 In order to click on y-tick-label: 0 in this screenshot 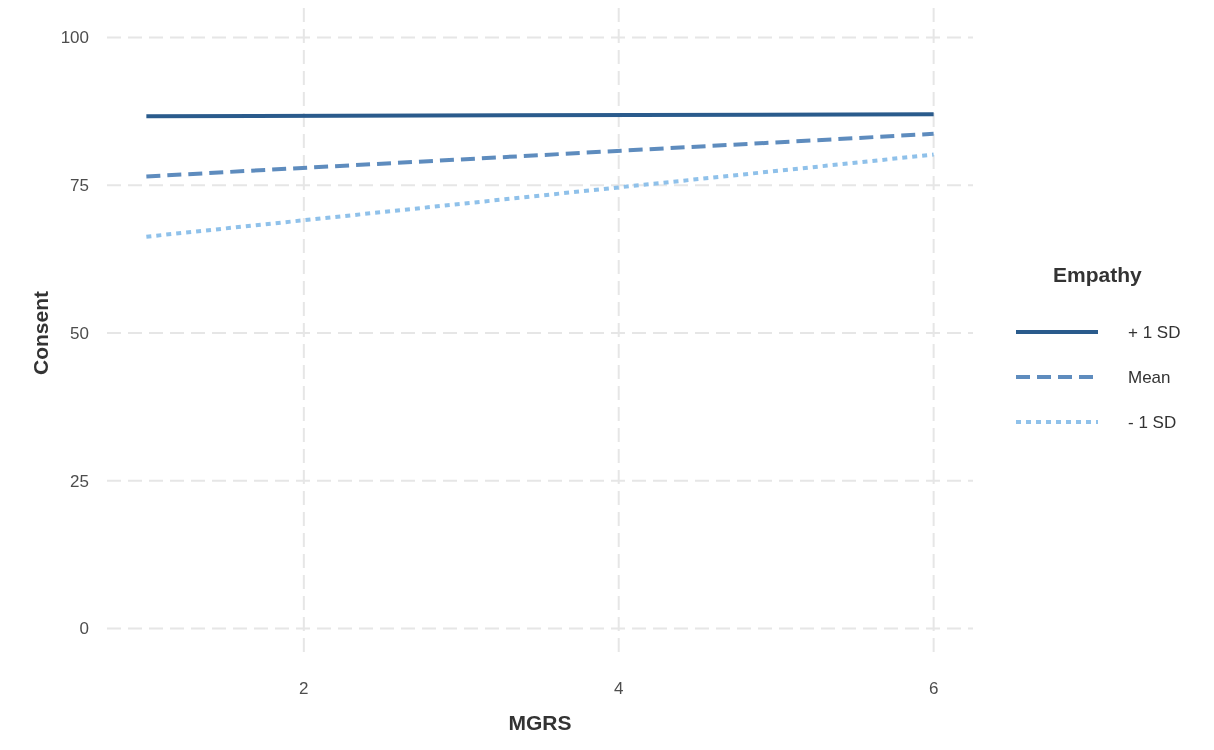, I will do `click(84, 629)`.